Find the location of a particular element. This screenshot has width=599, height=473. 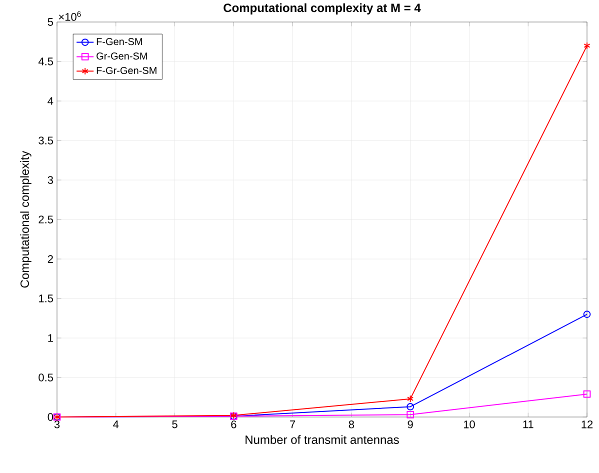

y-tick-label: 1.5 is located at coordinates (46, 298).